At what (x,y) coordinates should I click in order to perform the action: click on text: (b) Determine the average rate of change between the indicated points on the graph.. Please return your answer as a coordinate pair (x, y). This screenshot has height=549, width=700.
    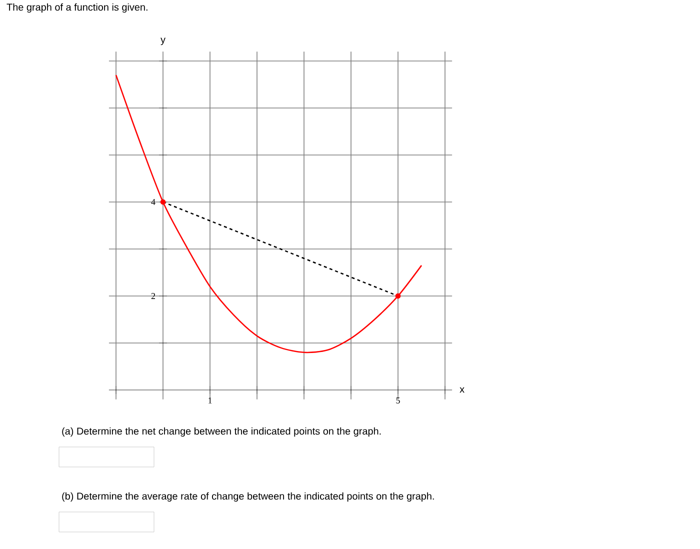
    Looking at the image, I should click on (248, 497).